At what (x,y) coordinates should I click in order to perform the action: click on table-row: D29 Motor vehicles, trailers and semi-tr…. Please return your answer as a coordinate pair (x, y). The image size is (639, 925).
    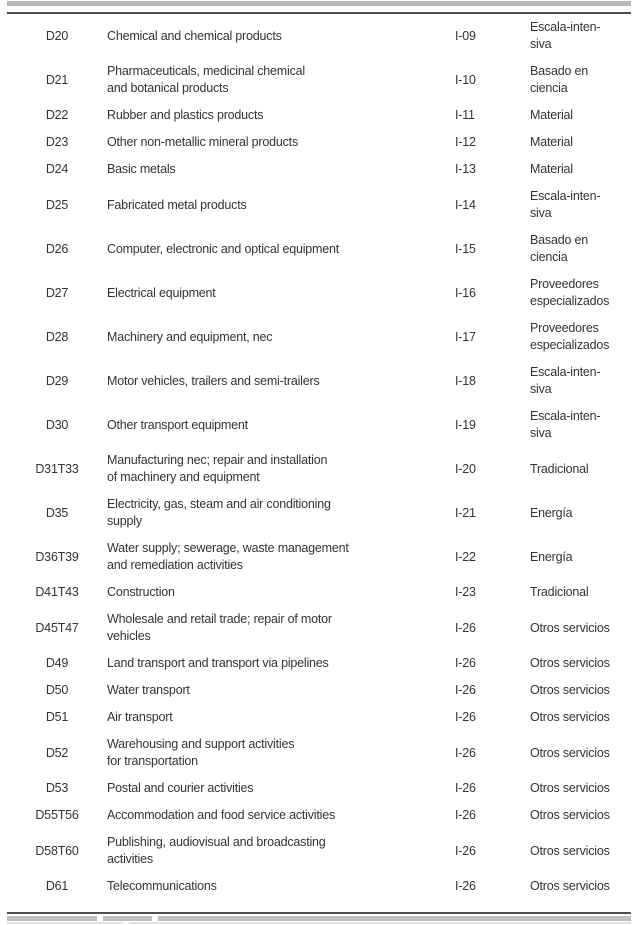
    Looking at the image, I should click on (319, 381).